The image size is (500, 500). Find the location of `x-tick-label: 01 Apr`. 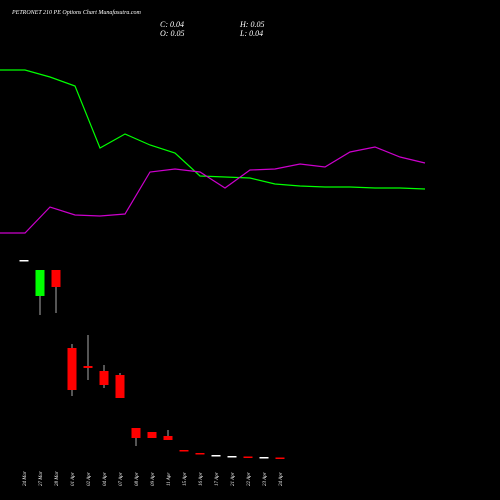

x-tick-label: 01 Apr is located at coordinates (73, 479).